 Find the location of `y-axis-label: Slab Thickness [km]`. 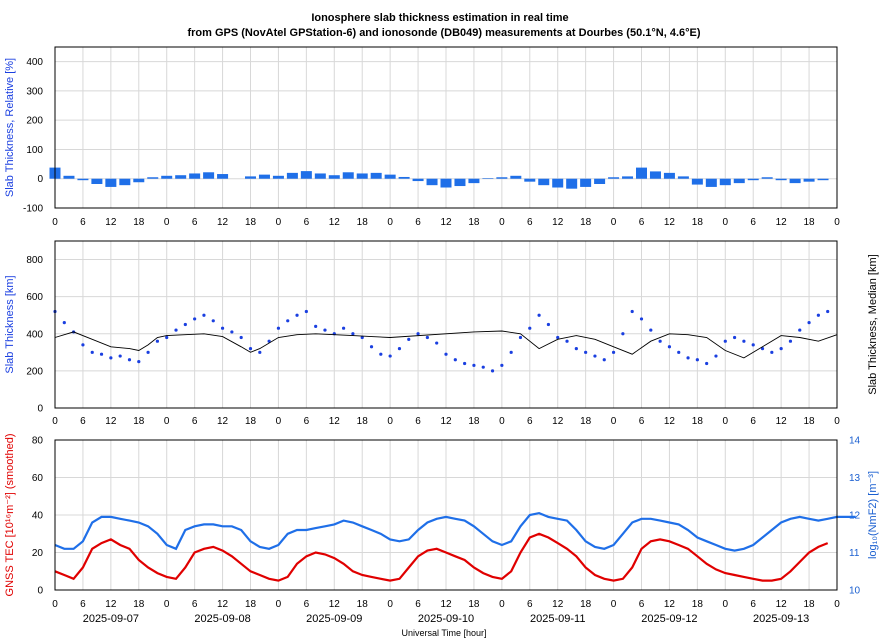

y-axis-label: Slab Thickness [km] is located at coordinates (10, 324).